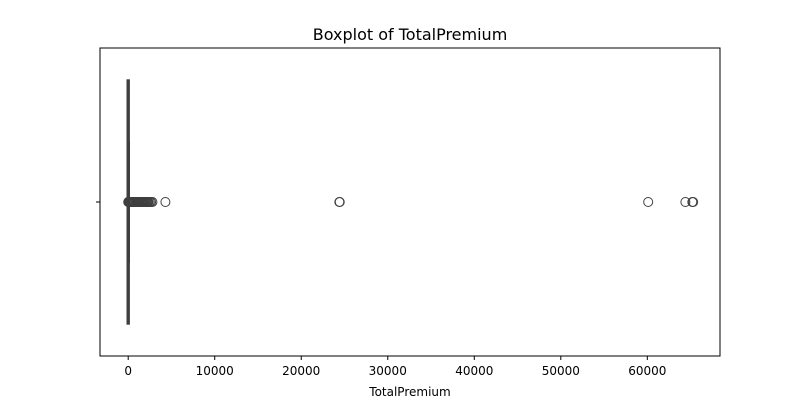  What do you see at coordinates (410, 34) in the screenshot?
I see `chart-title: Boxplot of TotalPremium` at bounding box center [410, 34].